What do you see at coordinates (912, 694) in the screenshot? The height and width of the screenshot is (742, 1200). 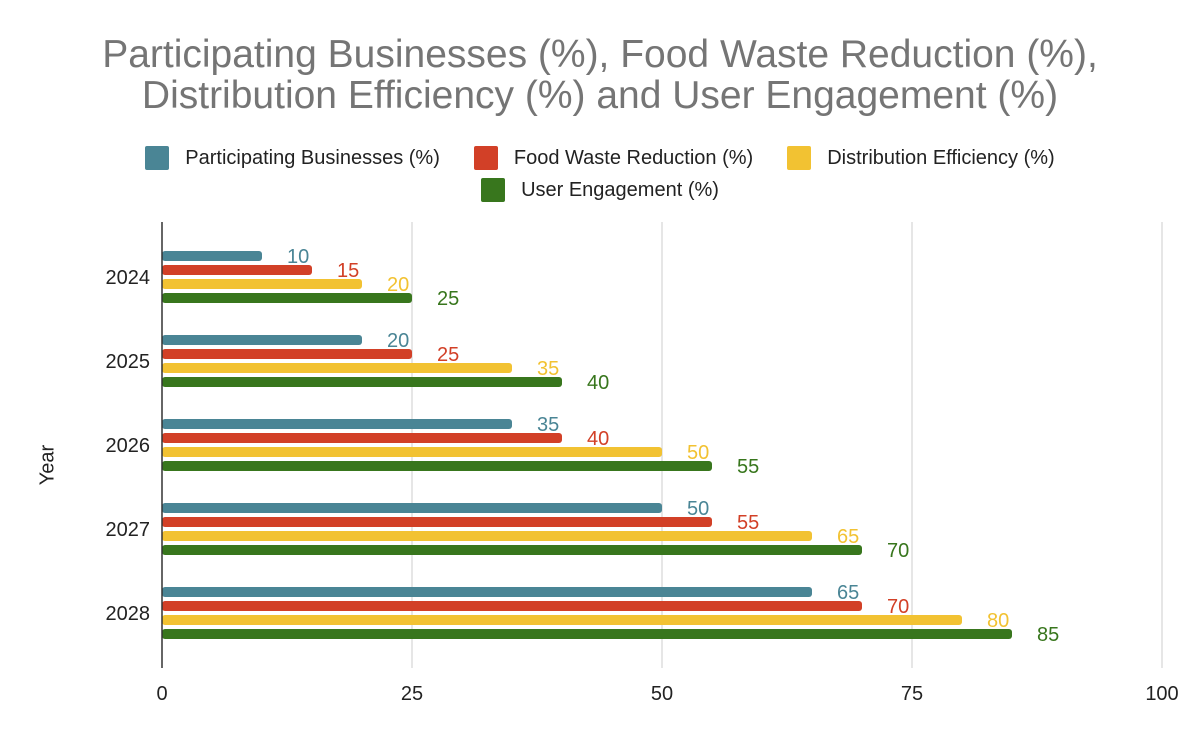 I see `x-tick-label-75: 75` at bounding box center [912, 694].